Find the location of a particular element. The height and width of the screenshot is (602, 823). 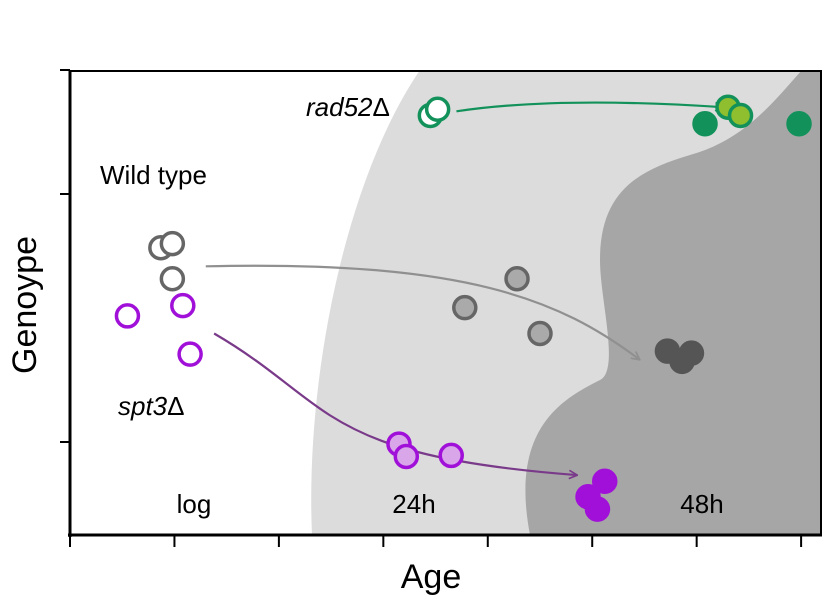

genotype-label-spt3: spt3Δ is located at coordinates (151, 406).